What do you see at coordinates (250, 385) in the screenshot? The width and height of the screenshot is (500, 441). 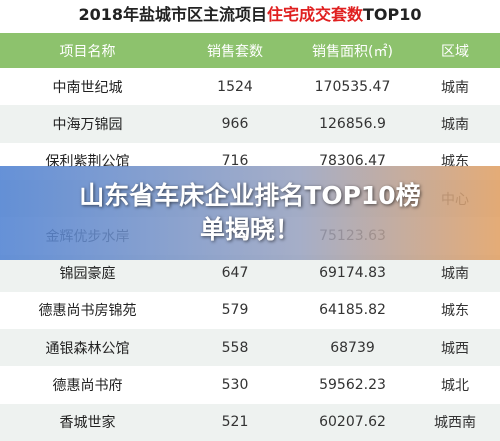 I see `table-row: 德惠尚书府 530 59562.23 城北` at bounding box center [250, 385].